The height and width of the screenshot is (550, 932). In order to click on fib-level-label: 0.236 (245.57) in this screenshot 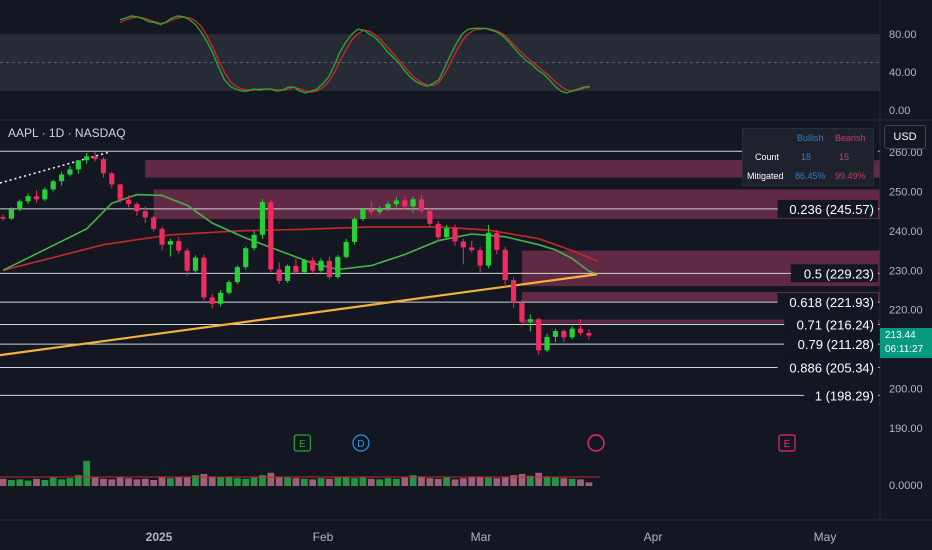, I will do `click(831, 209)`.